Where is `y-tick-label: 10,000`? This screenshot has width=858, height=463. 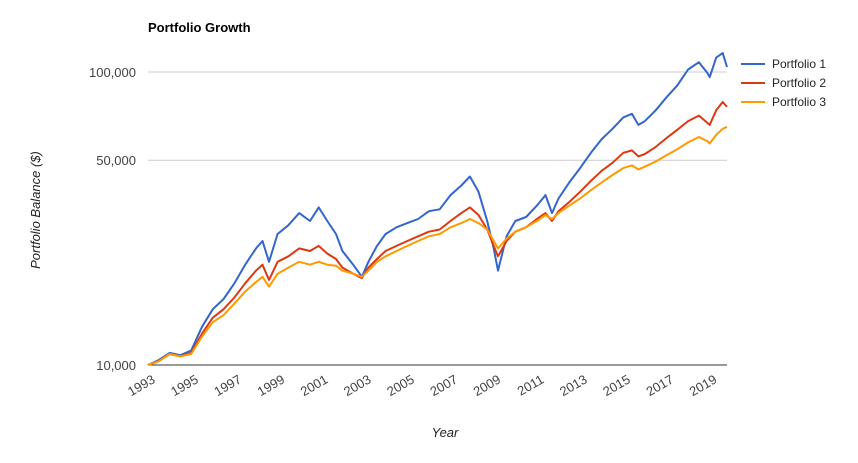 y-tick-label: 10,000 is located at coordinates (116, 365).